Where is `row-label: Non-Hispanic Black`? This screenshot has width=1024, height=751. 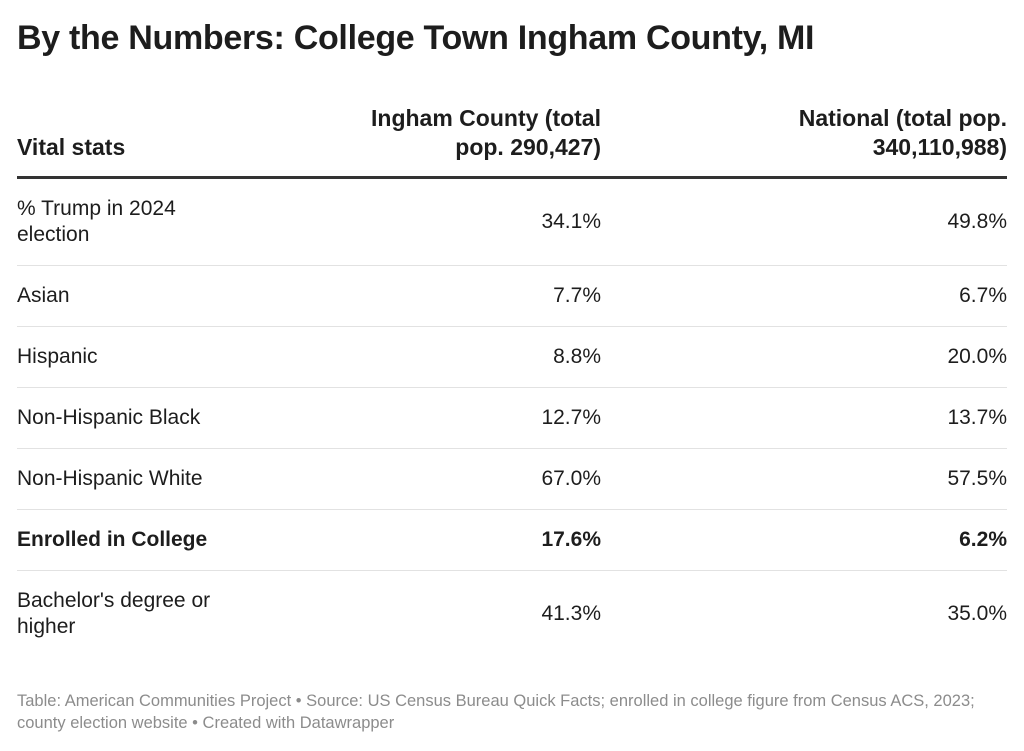
row-label: Non-Hispanic Black is located at coordinates (182, 418).